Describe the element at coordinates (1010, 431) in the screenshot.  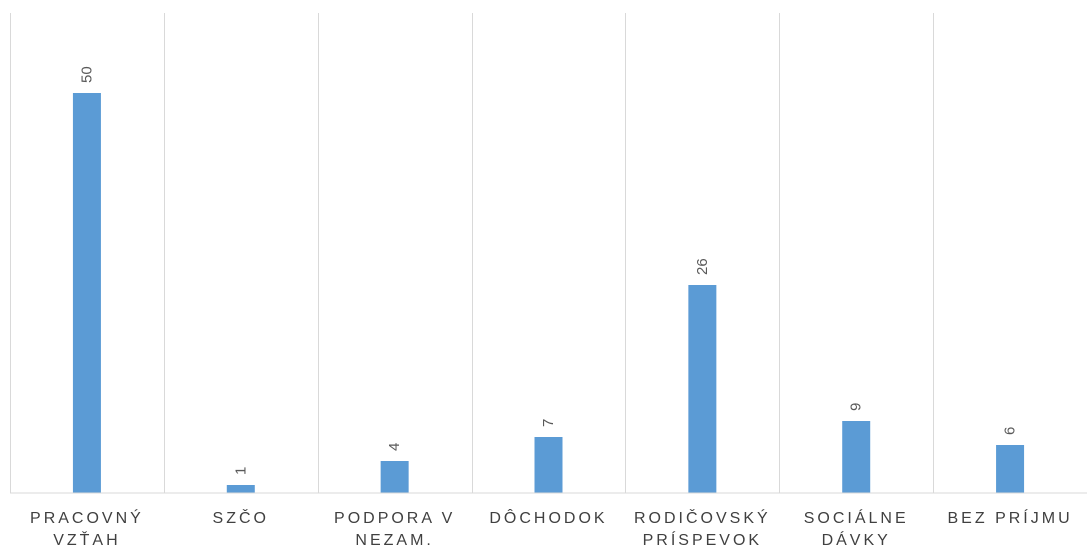
I see `data-label: 6` at that location.